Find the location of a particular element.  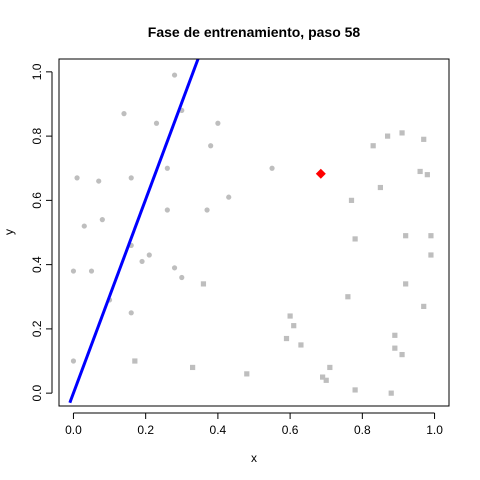

chart-title: Fase de entrenamiento, paso 58 is located at coordinates (254, 32).